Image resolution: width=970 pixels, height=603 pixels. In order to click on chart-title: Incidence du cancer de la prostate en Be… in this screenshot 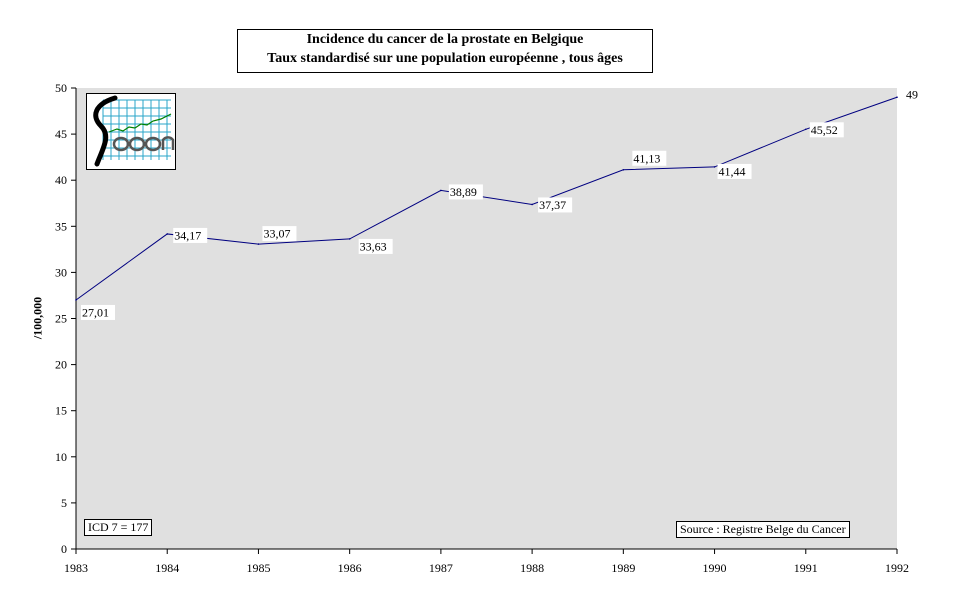, I will do `click(445, 39)`.